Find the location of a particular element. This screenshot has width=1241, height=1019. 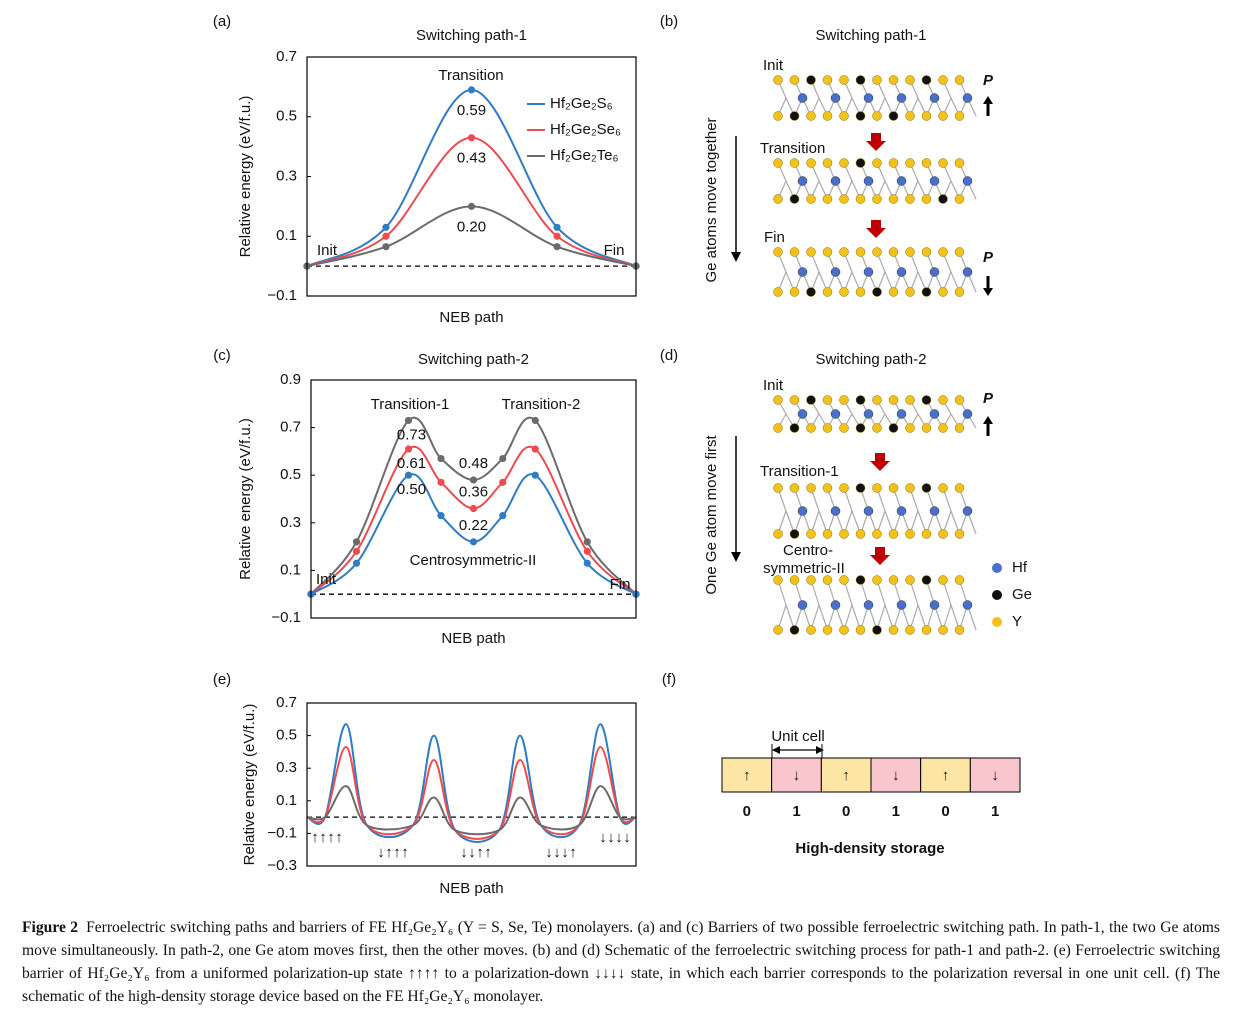

storage-cell is located at coordinates (747, 775).